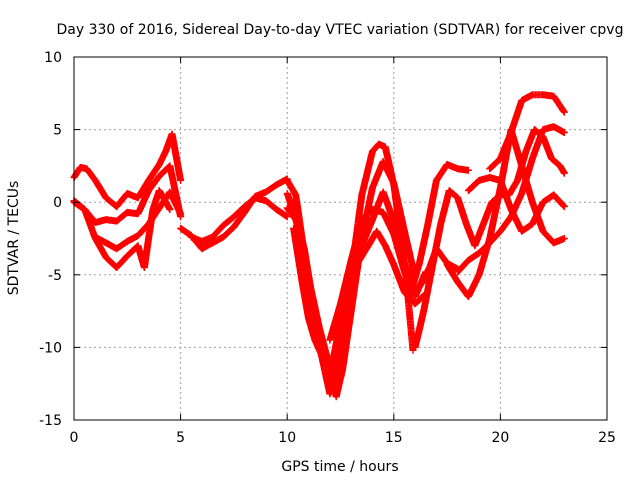 The height and width of the screenshot is (480, 640). What do you see at coordinates (180, 438) in the screenshot?
I see `x-tick-label: 5` at bounding box center [180, 438].